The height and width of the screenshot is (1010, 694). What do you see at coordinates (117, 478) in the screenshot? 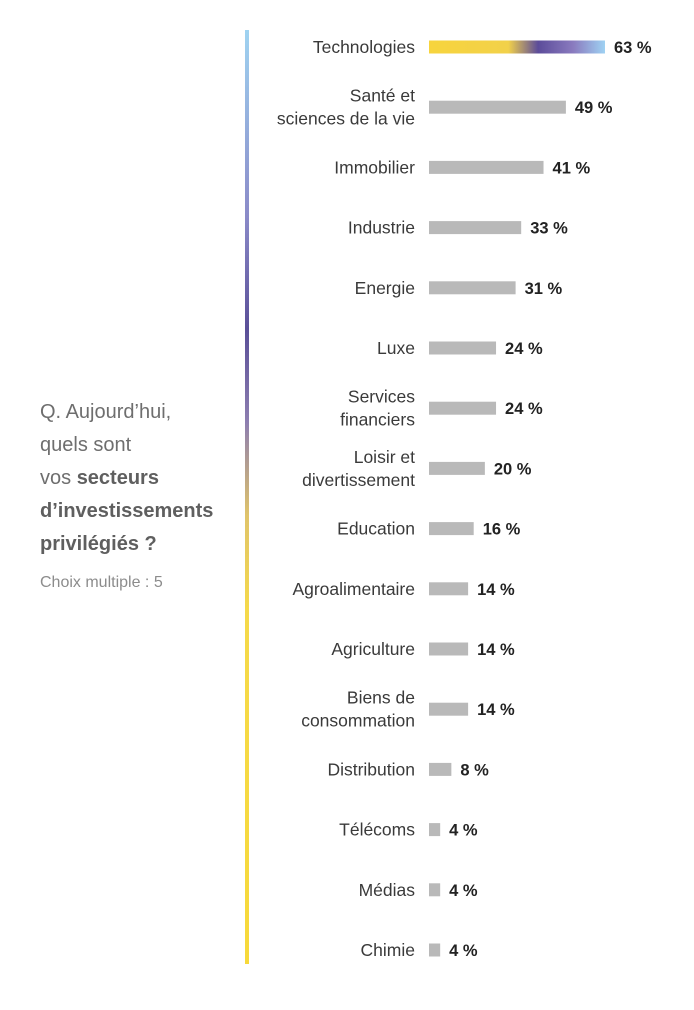
I see `question-line-3-bold: secteurs` at bounding box center [117, 478].